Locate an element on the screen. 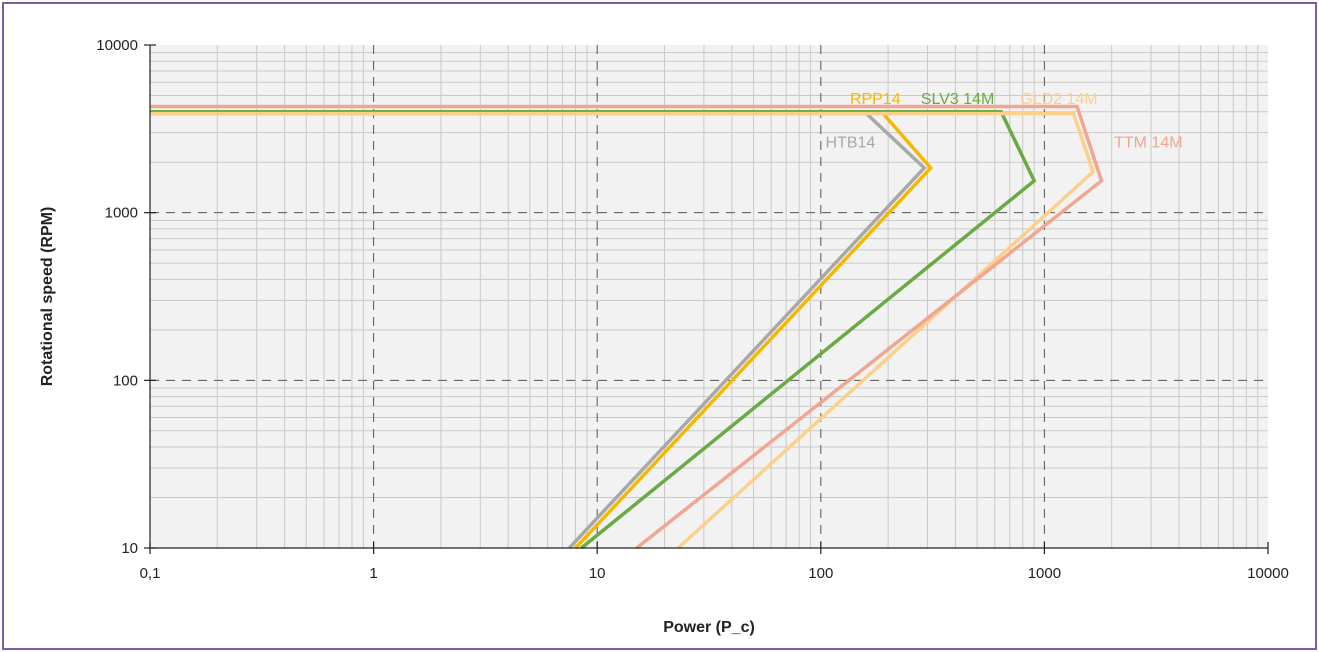 The image size is (1319, 652). y-axis-title: Rotational speed (RPM) is located at coordinates (47, 297).